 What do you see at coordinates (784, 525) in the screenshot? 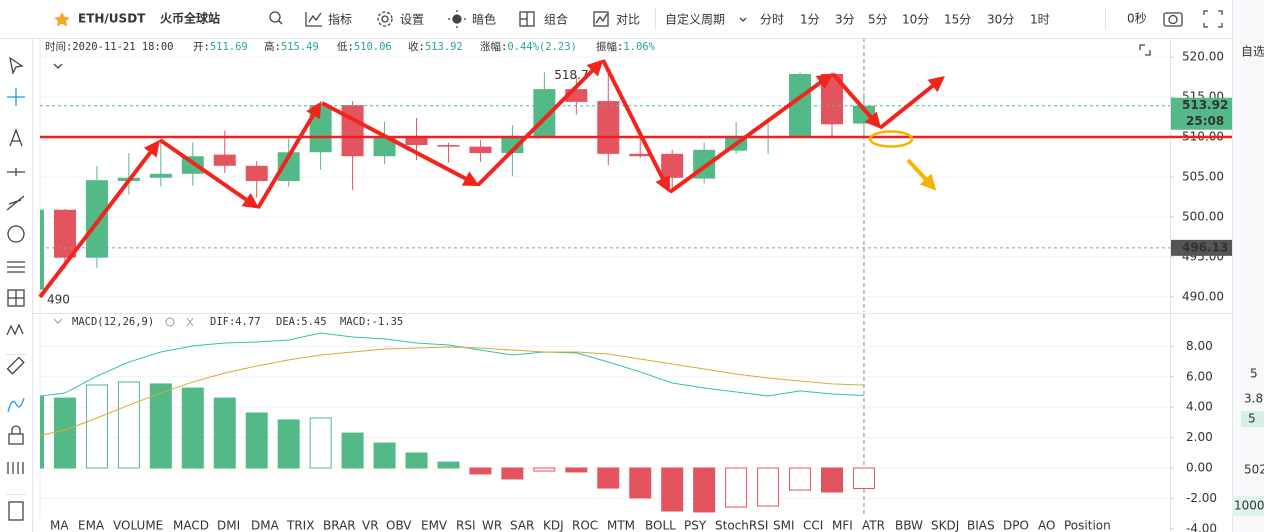
I see `indicator-tab: SMI` at bounding box center [784, 525].